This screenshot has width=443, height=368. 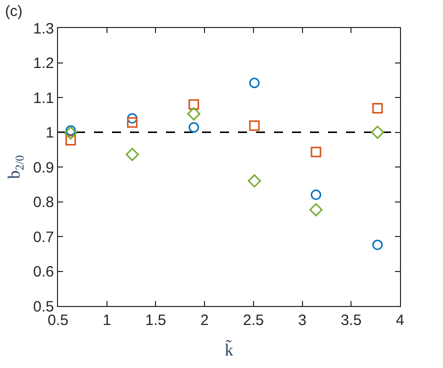 I want to click on x-axis-title: k̃, so click(x=229, y=349).